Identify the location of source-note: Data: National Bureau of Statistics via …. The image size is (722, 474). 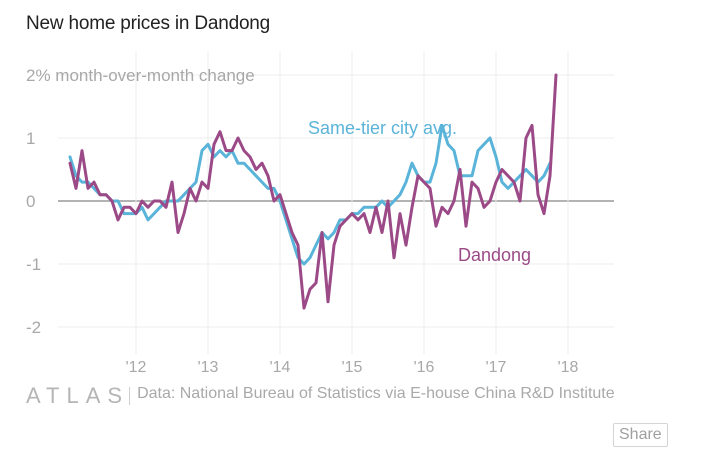
(376, 393).